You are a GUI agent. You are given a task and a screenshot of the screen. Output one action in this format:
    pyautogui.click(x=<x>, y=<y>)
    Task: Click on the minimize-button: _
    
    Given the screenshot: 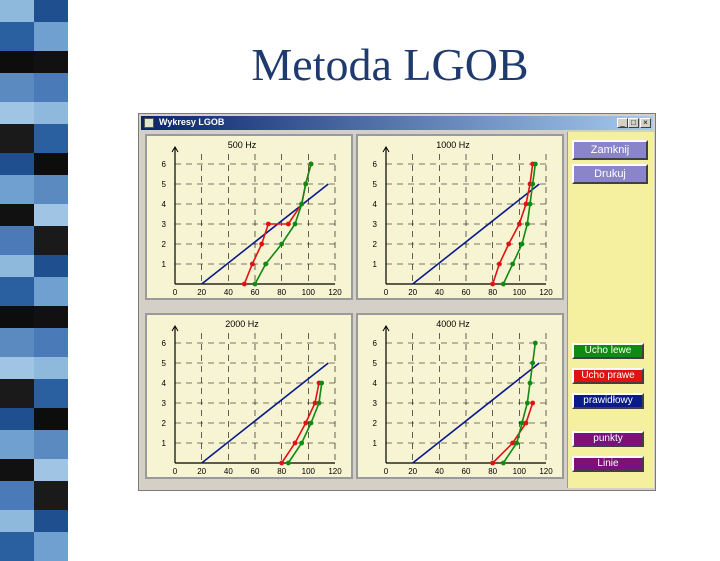 What is the action you would take?
    pyautogui.click(x=622, y=123)
    